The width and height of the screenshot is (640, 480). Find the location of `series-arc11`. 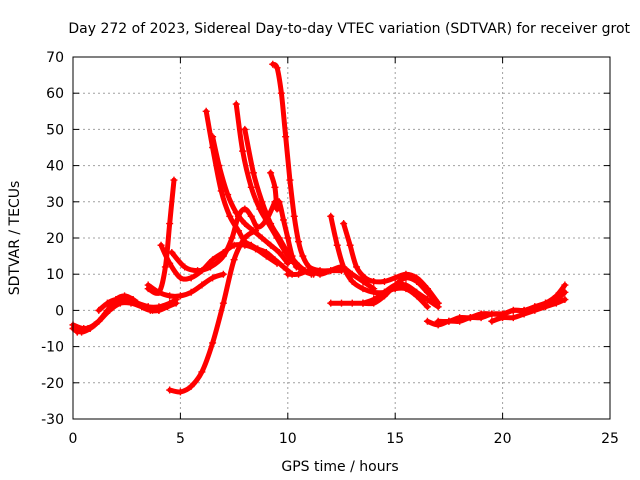

series-arc11 is located at coordinates (250, 200).